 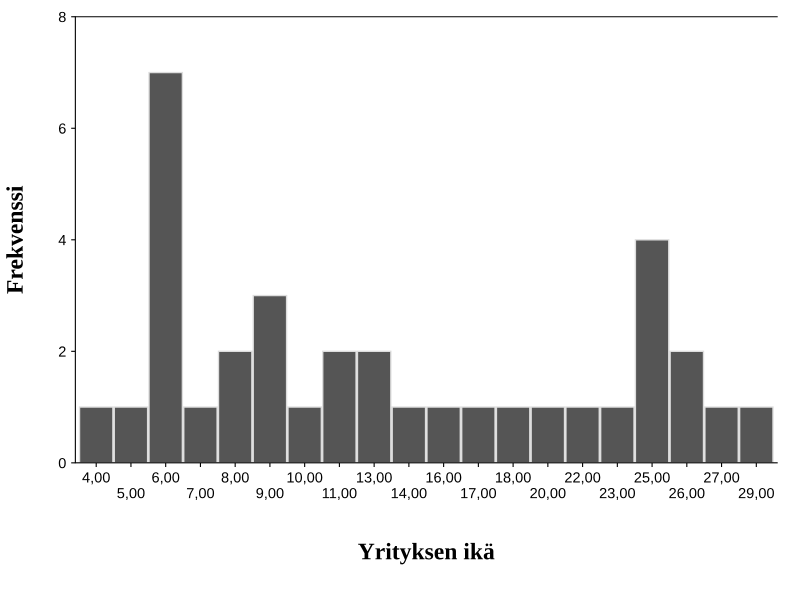 I want to click on y-axis-title: Frekvenssi, so click(x=14, y=240).